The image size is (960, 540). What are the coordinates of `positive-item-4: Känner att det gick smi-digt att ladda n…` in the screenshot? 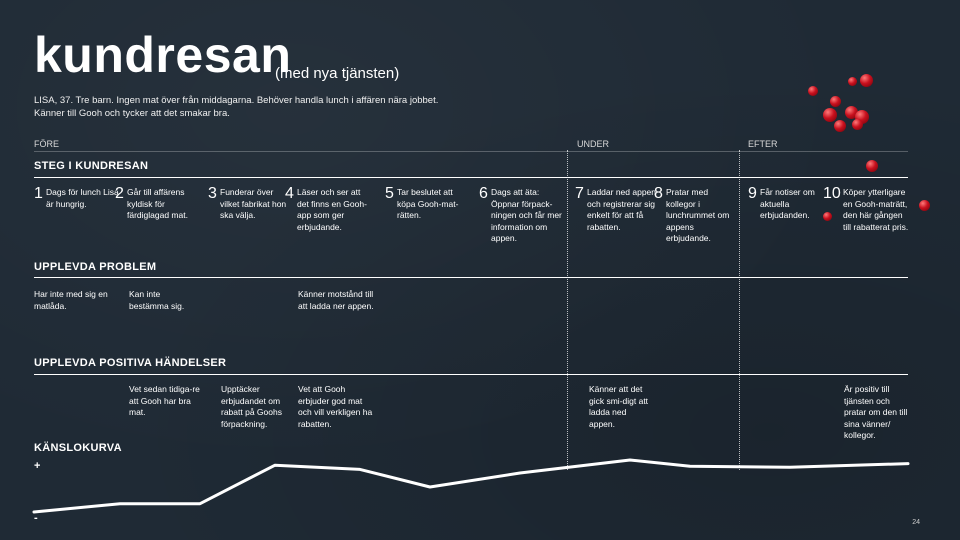 It's located at (619, 406).